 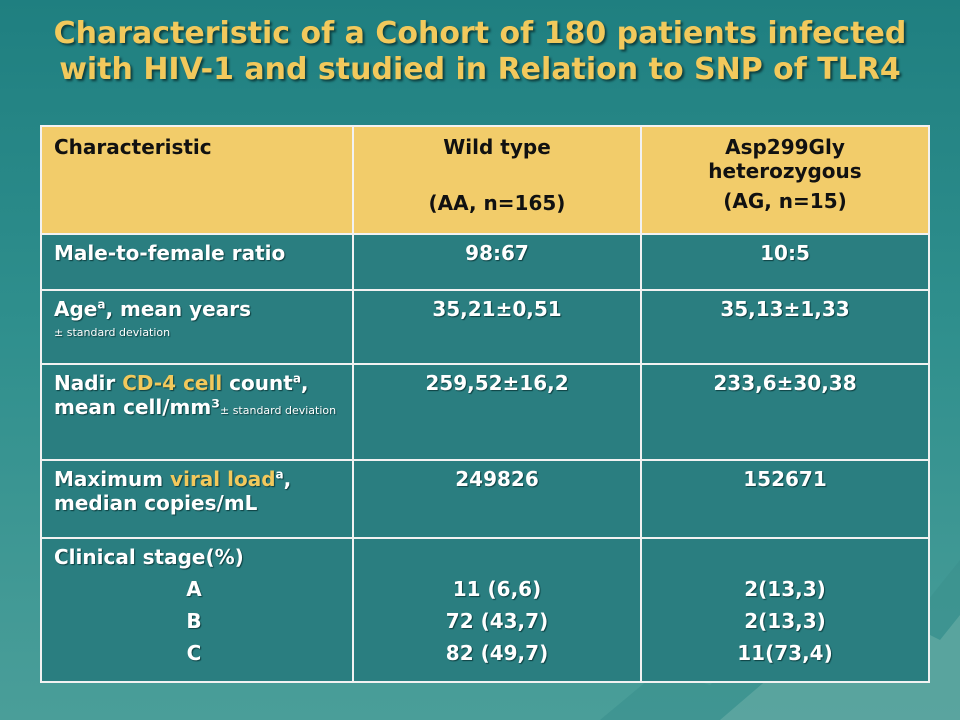 What do you see at coordinates (785, 180) in the screenshot?
I see `header-asp299gly: Asp299Gly heterozygous (AG, n=15)` at bounding box center [785, 180].